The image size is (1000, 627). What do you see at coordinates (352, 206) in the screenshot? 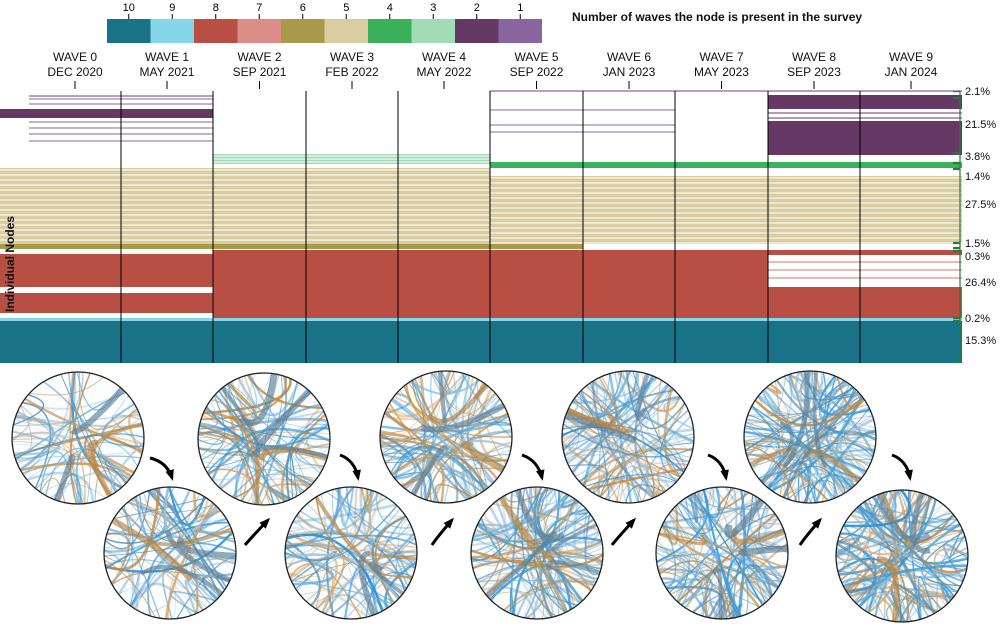
I see `matrix-cell-c5-w3` at bounding box center [352, 206].